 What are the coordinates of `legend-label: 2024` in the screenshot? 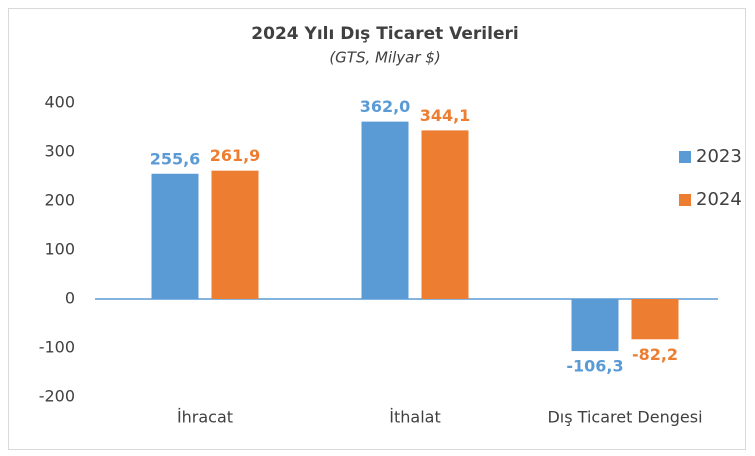 It's located at (719, 199).